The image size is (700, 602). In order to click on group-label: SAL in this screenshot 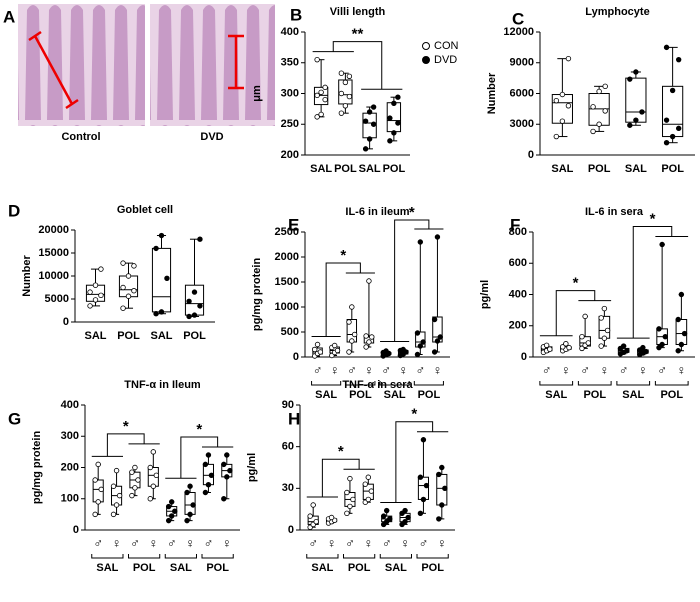, I will do `click(556, 395)`.